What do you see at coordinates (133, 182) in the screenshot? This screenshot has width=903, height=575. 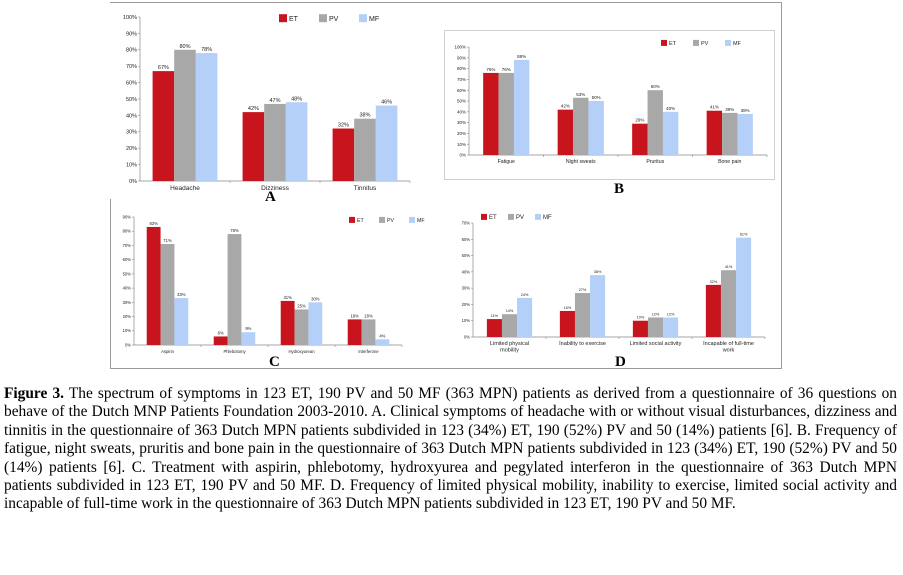 I see `chart-a-ytick-label: 0%` at bounding box center [133, 182].